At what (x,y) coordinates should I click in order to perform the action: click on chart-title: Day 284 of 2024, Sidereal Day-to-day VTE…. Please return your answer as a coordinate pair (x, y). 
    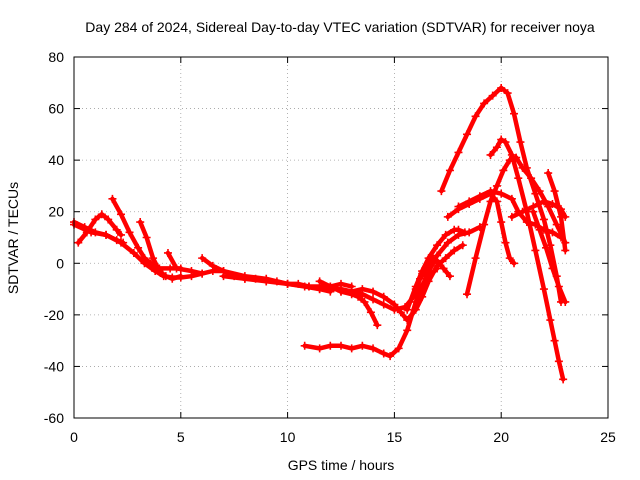
    Looking at the image, I should click on (340, 27).